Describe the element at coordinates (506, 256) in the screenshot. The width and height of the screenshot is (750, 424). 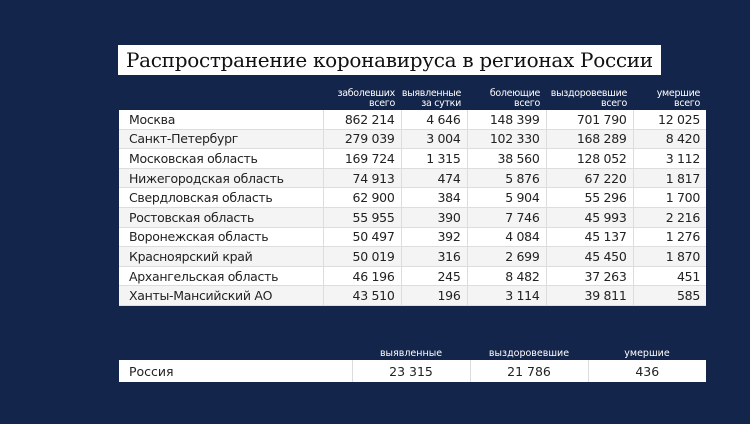
I see `active: 2 699` at that location.